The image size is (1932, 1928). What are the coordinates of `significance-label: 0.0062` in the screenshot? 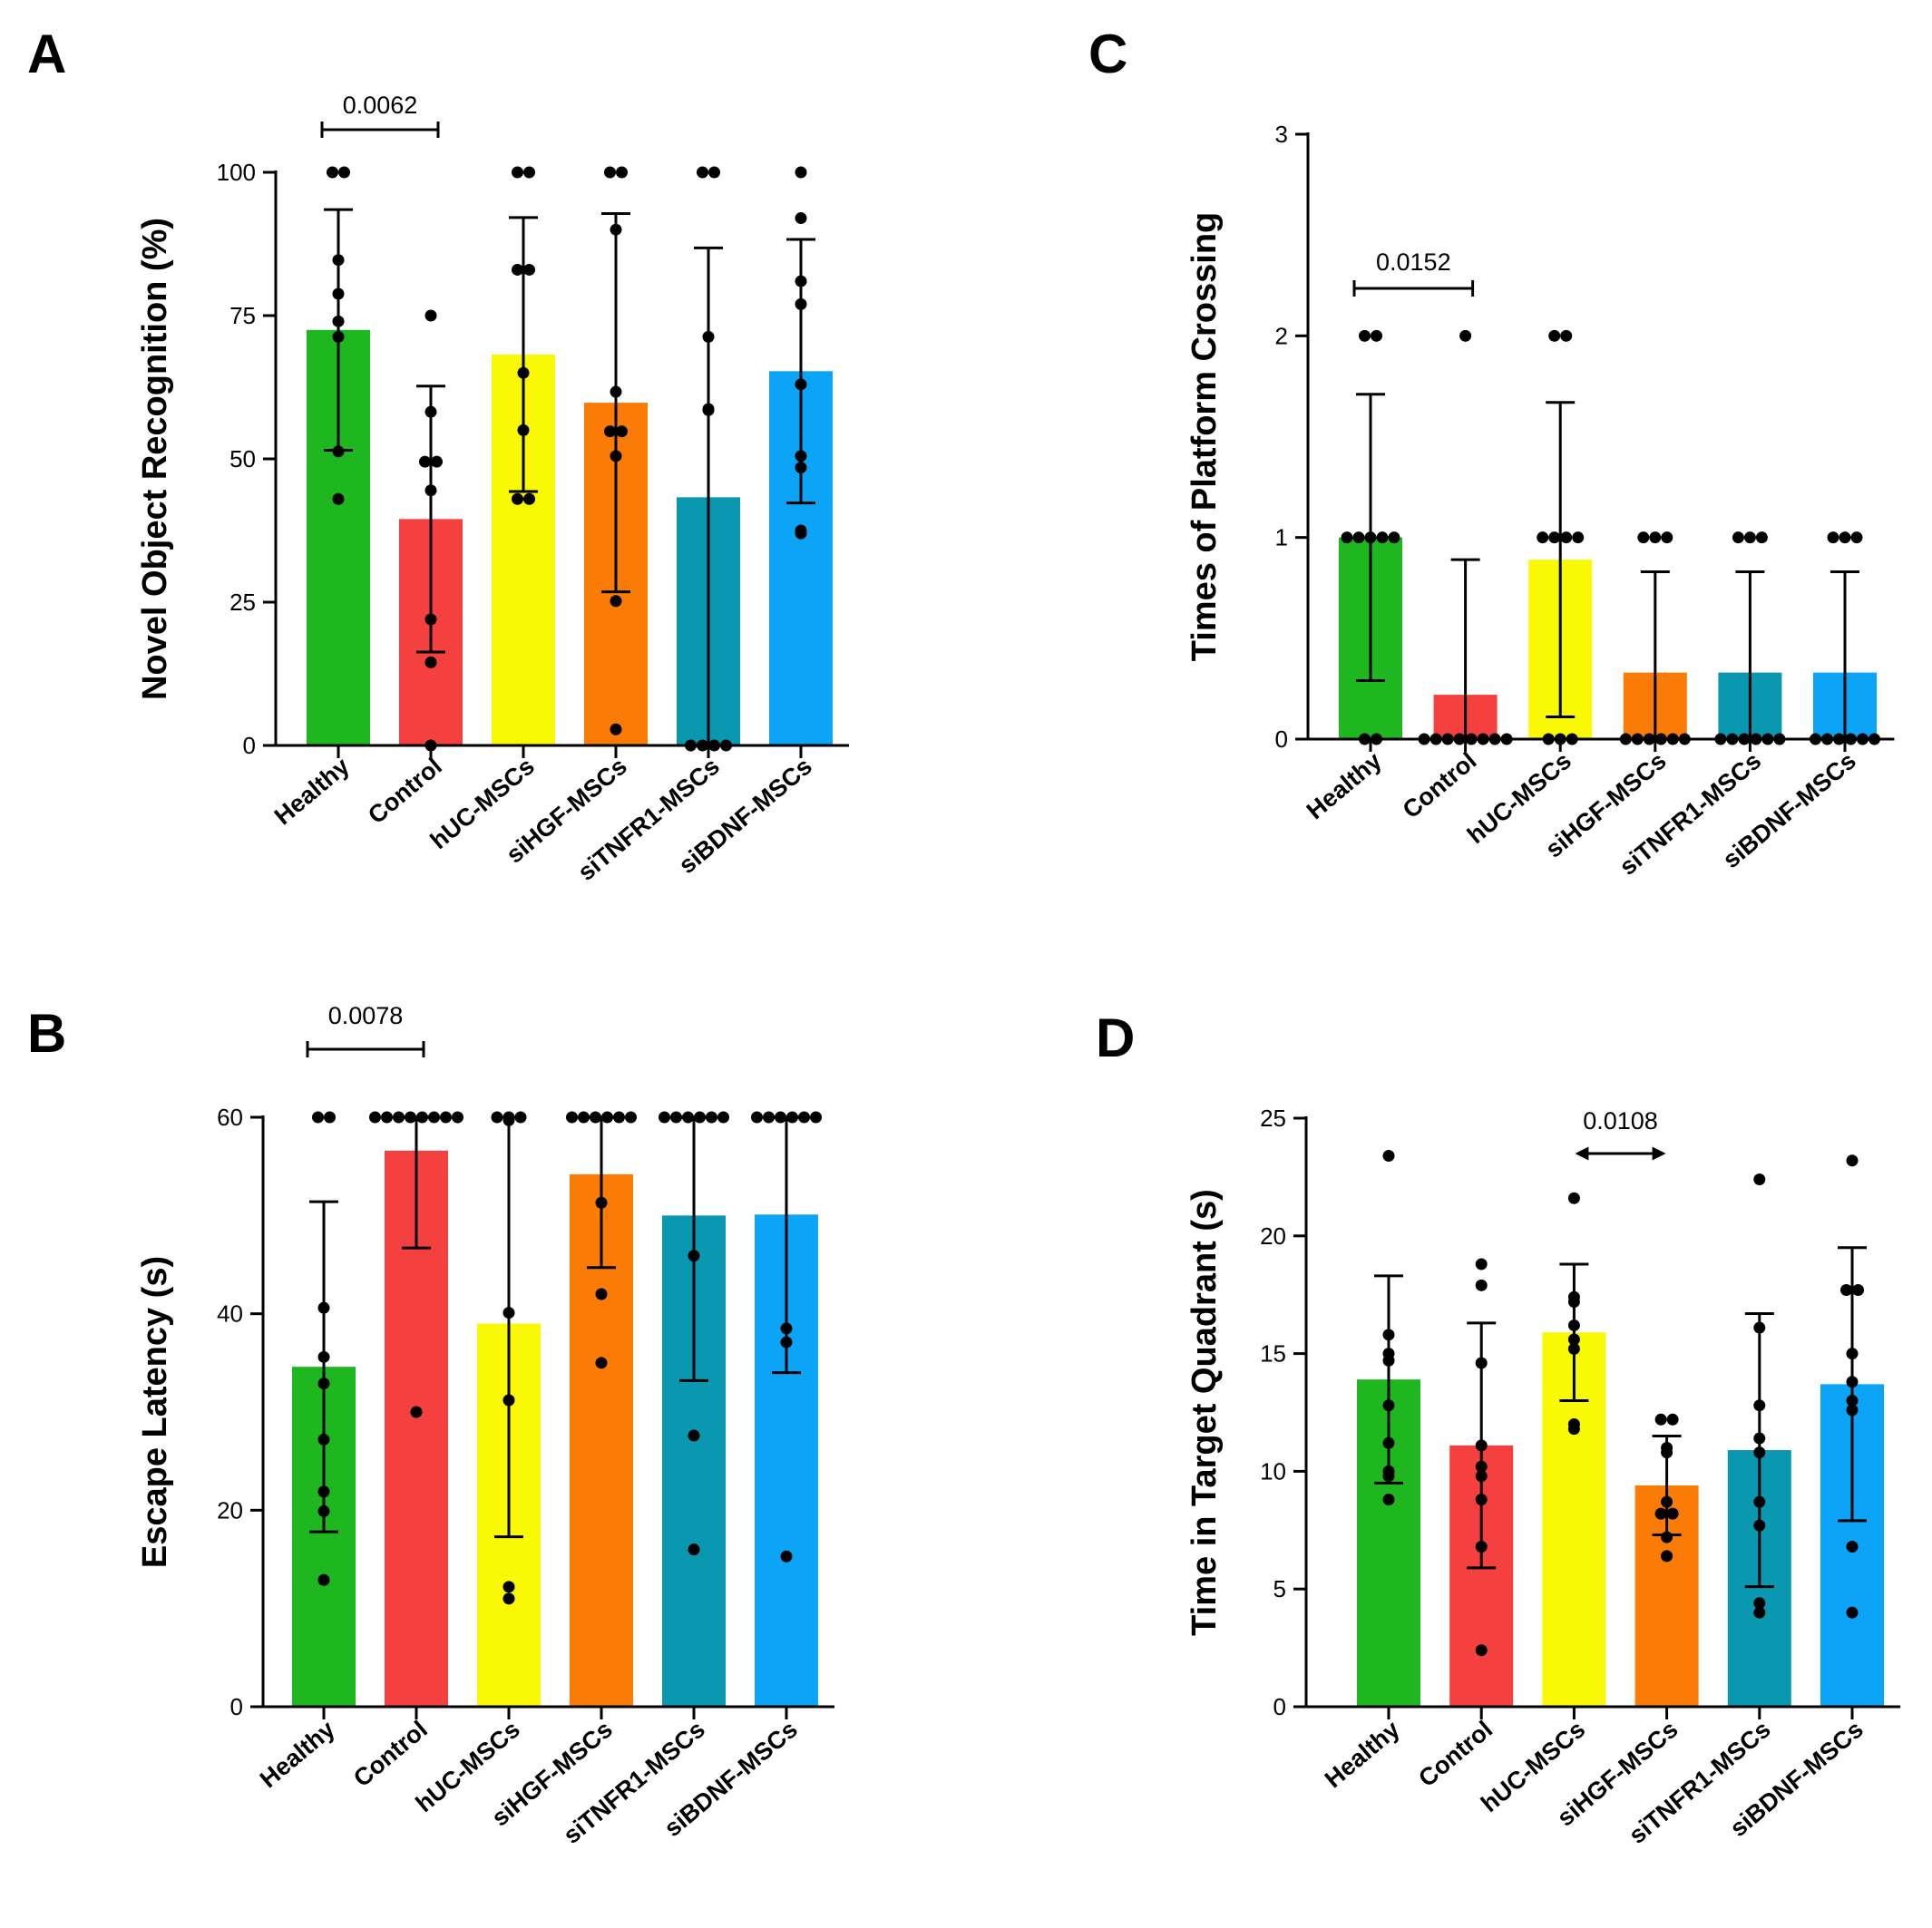 It's located at (380, 105).